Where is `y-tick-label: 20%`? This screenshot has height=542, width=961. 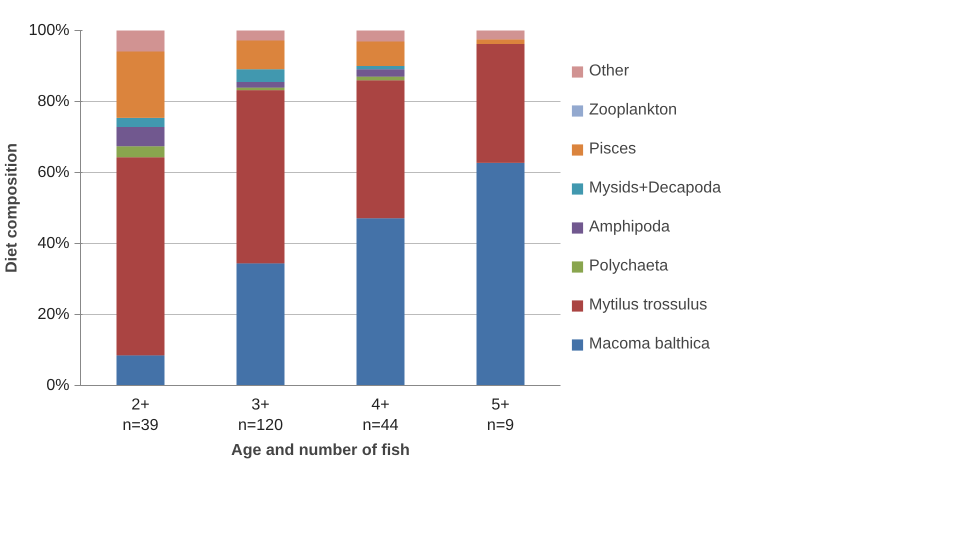 y-tick-label: 20% is located at coordinates (53, 314).